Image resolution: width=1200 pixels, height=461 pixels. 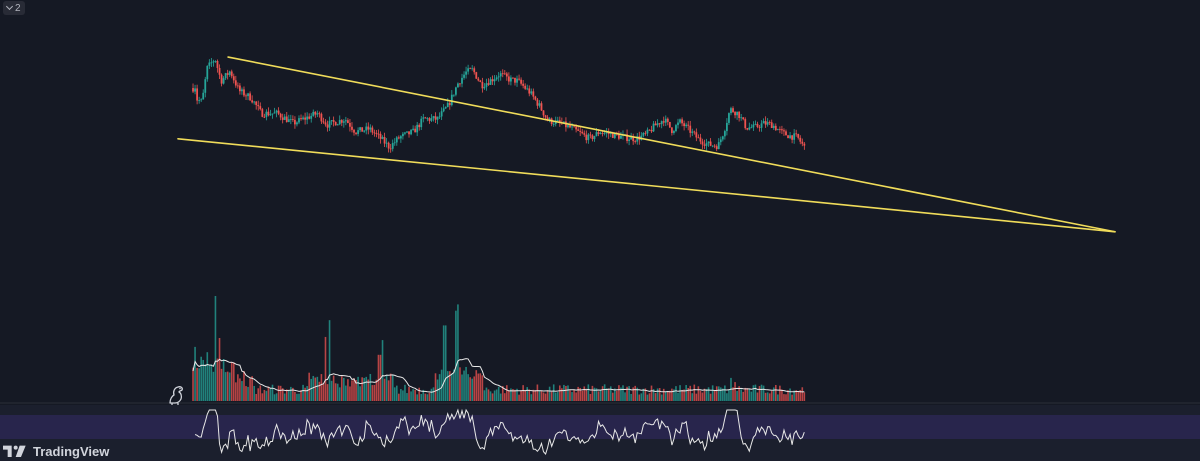 What do you see at coordinates (56, 451) in the screenshot?
I see `tradingview-brand: TradingView` at bounding box center [56, 451].